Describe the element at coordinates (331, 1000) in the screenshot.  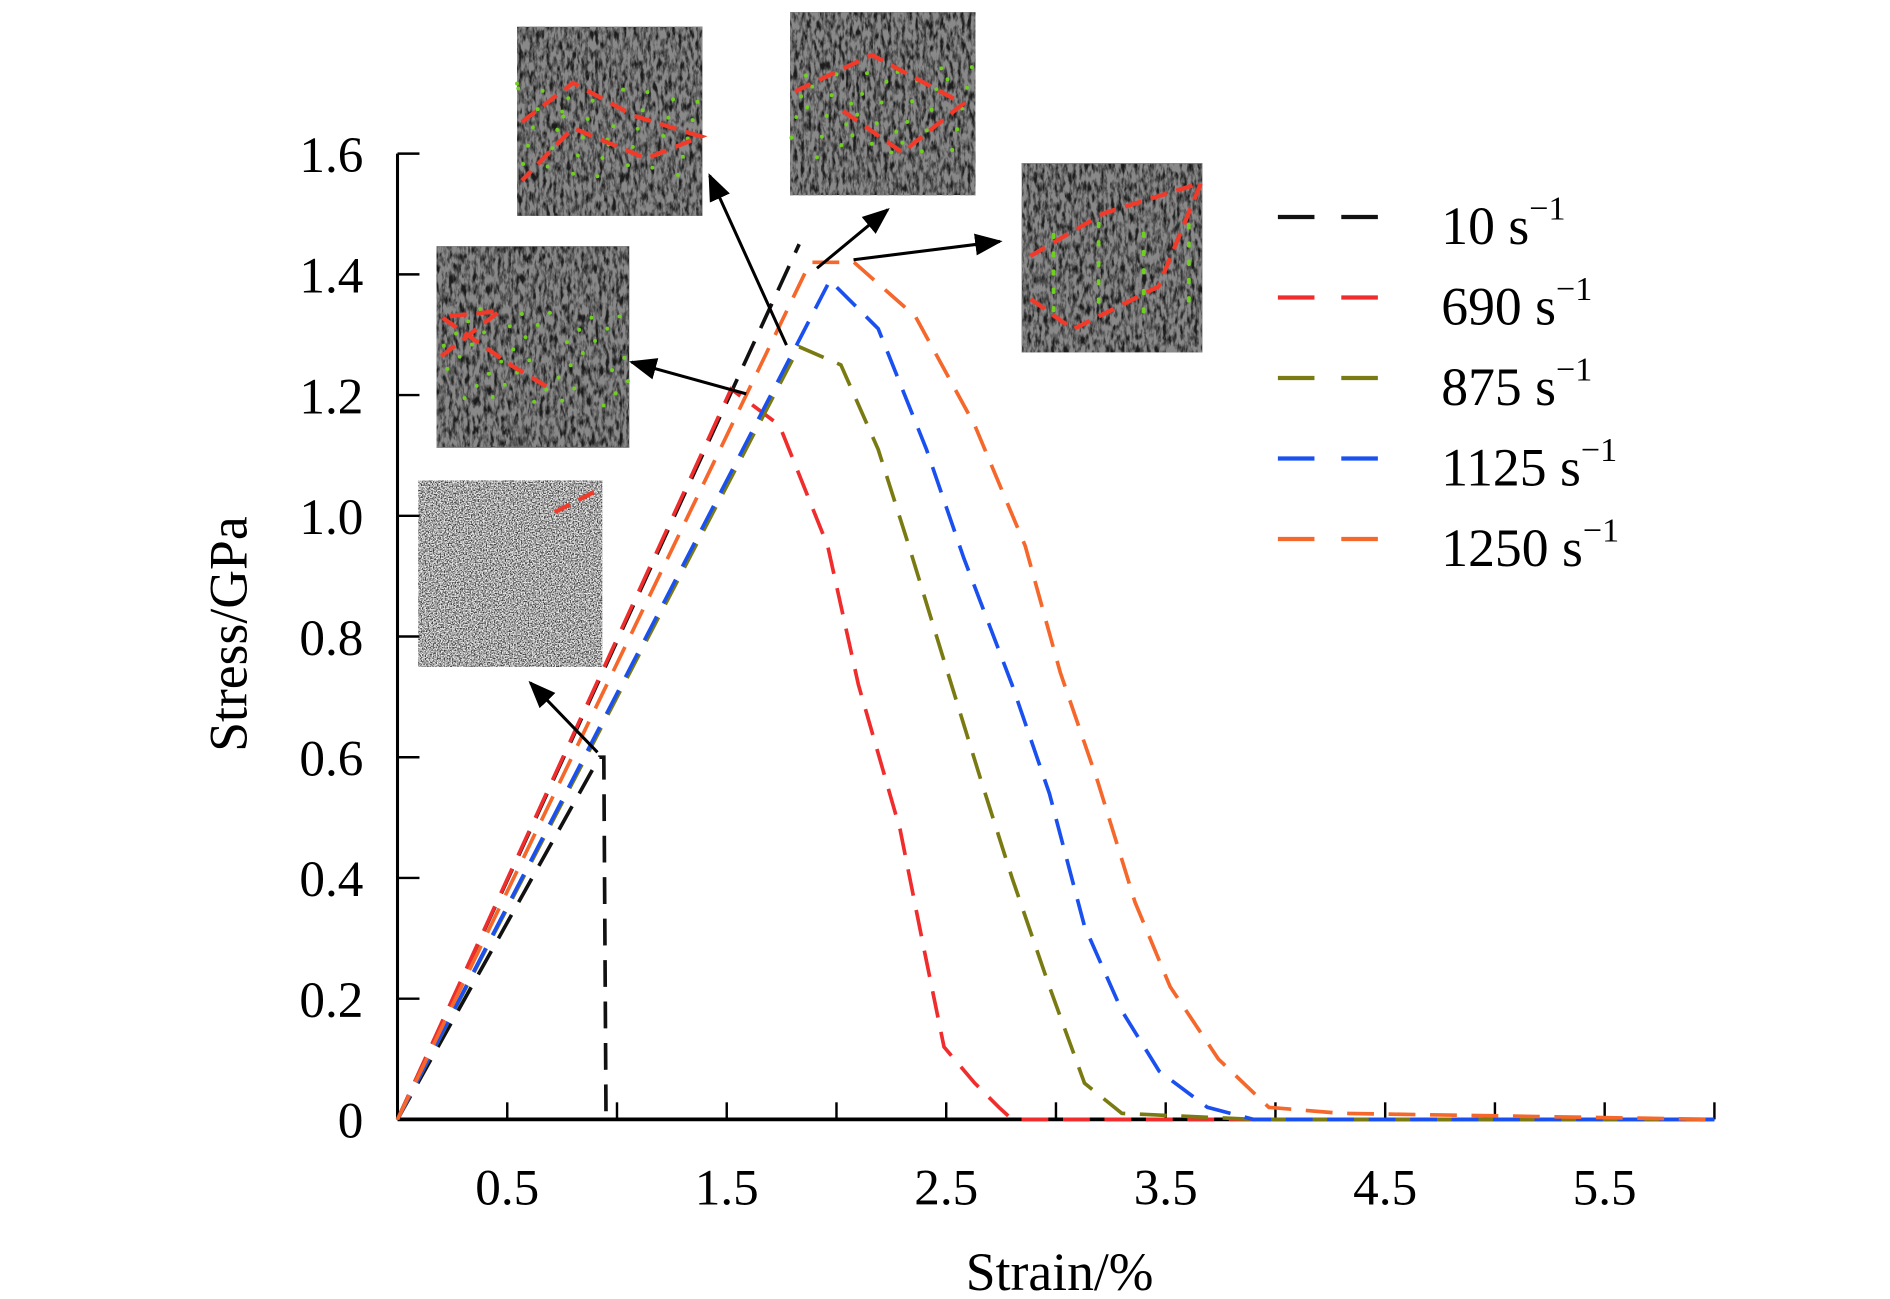
I see `y-tick-label: 0.2` at that location.